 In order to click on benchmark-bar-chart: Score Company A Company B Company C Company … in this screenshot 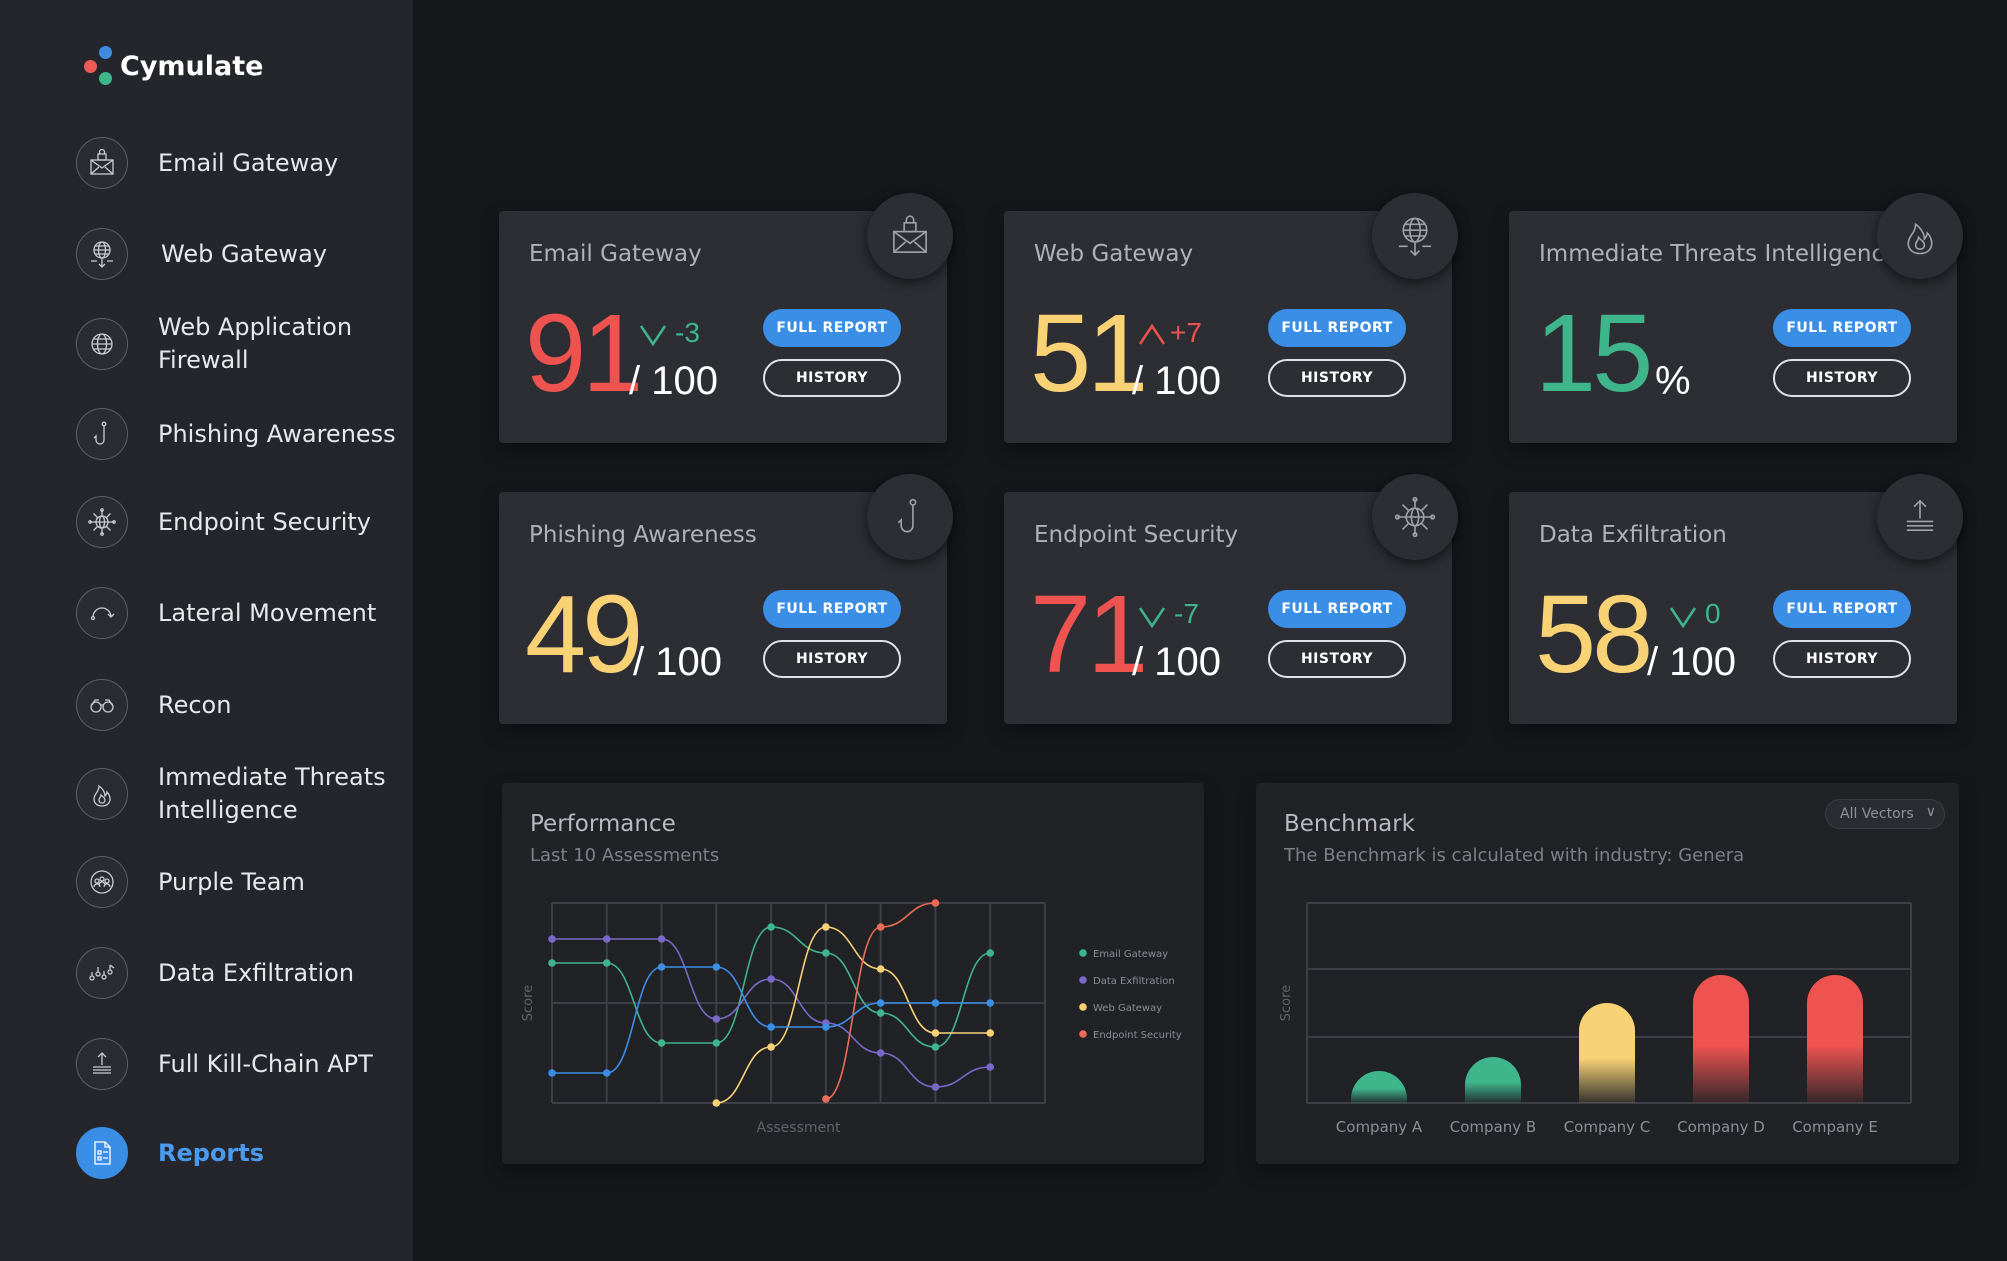, I will do `click(1595, 1019)`.